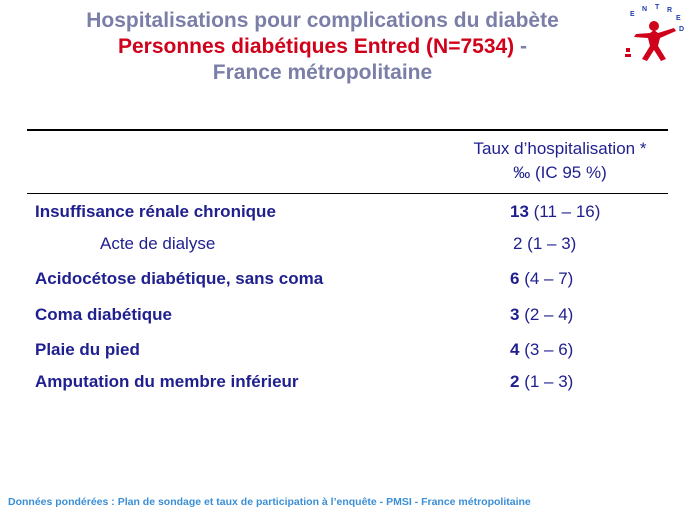  What do you see at coordinates (560, 161) in the screenshot?
I see `column-header: Taux d’hospitalisation * ‰ (IC 95 %)` at bounding box center [560, 161].